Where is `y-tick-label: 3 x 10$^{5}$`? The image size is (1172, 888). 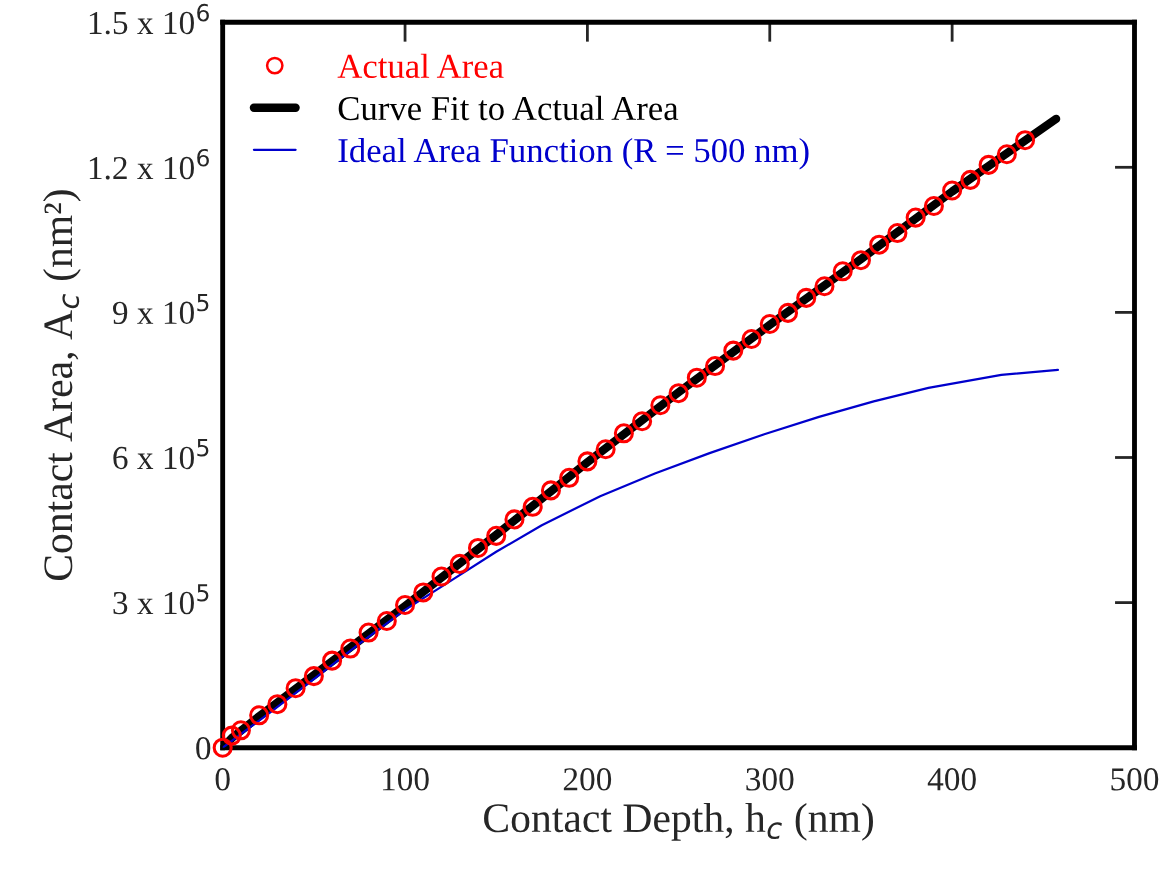 y-tick-label: 3 x 10$^{5}$ is located at coordinates (161, 599).